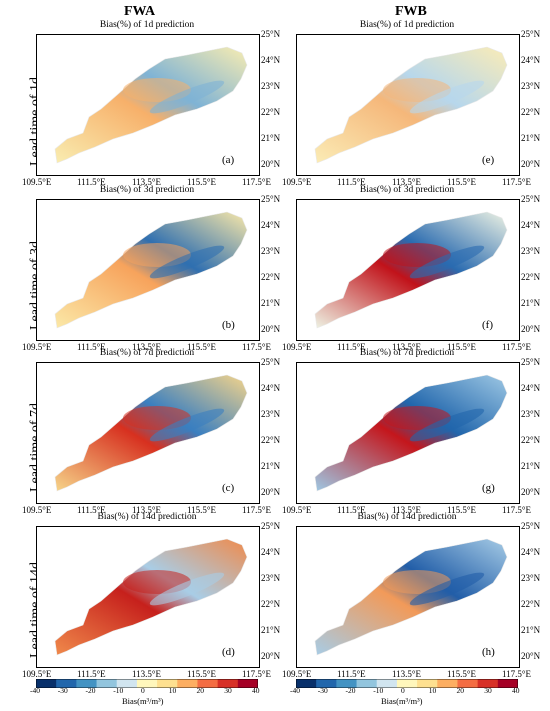  What do you see at coordinates (407, 517) in the screenshot?
I see `panel-title: Bias(%) of 14d prediction` at bounding box center [407, 517].